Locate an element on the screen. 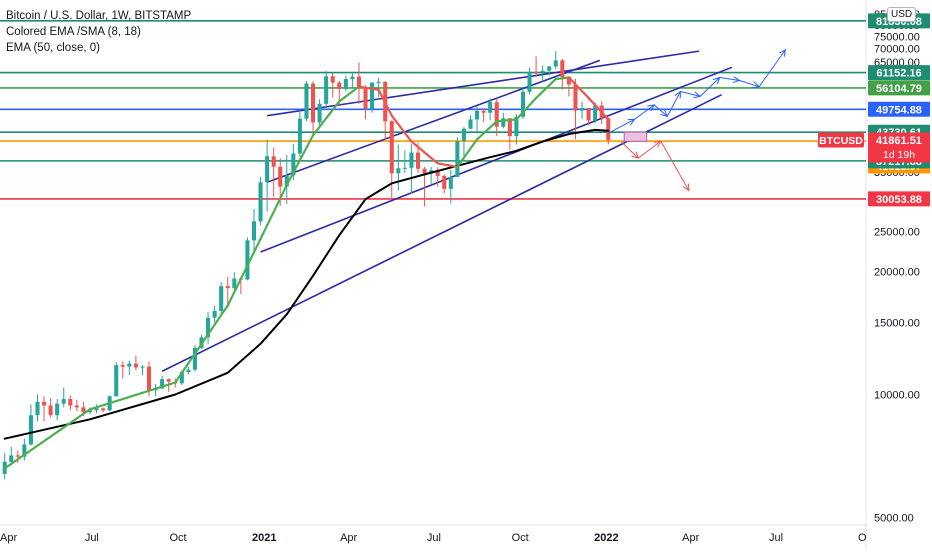  level-price-label: 61152.16 is located at coordinates (898, 74).